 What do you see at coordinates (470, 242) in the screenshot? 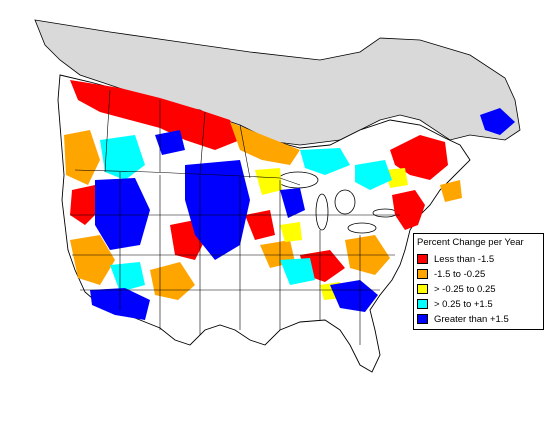
I see `legend-title: Percent Change per Year` at bounding box center [470, 242].